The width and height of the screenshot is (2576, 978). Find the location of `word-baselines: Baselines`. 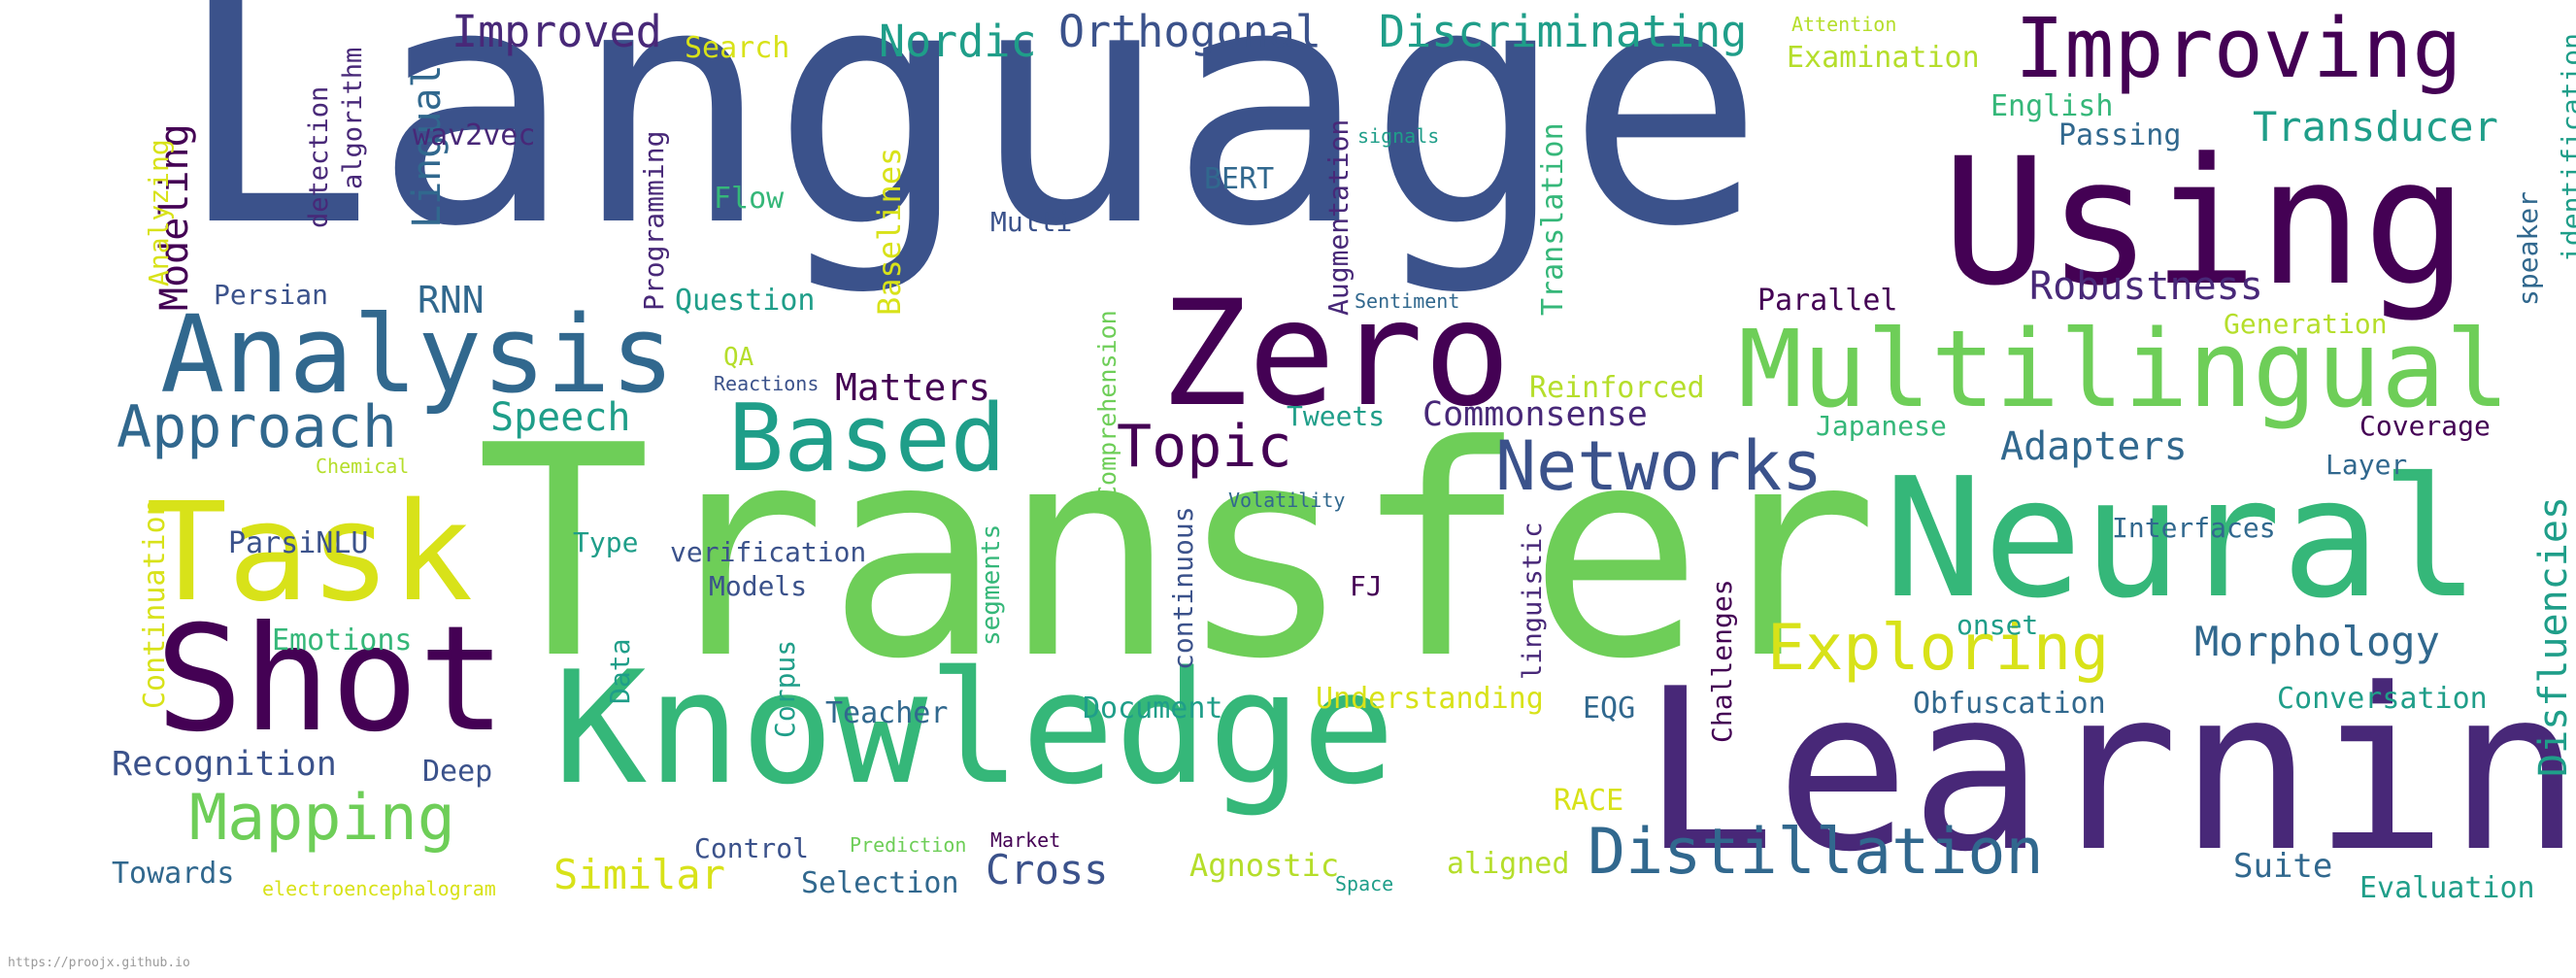

word-baselines: Baselines is located at coordinates (890, 231).